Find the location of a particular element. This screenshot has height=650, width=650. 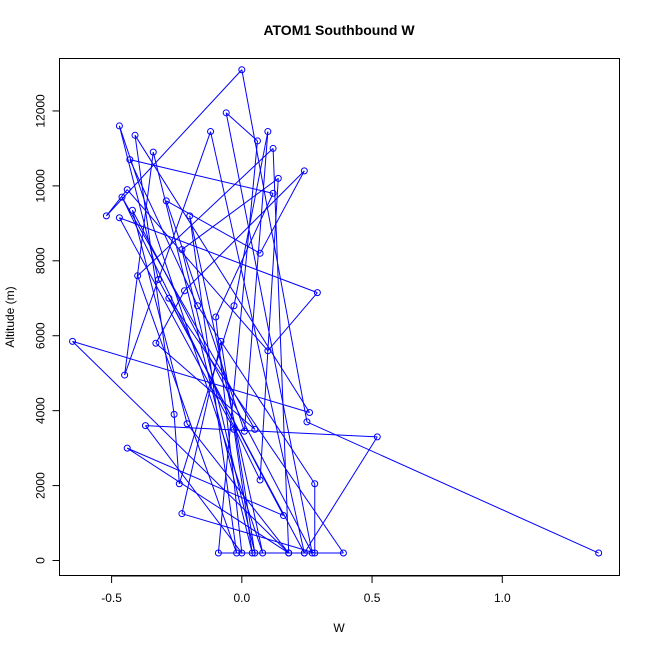

y-tick-label: 4000 is located at coordinates (41, 410).